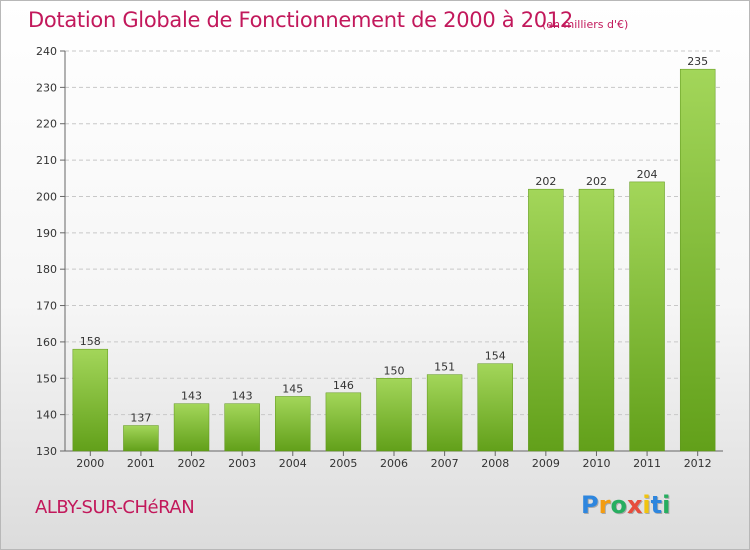 Image resolution: width=750 pixels, height=550 pixels. I want to click on y-tick-label: 150, so click(46, 378).